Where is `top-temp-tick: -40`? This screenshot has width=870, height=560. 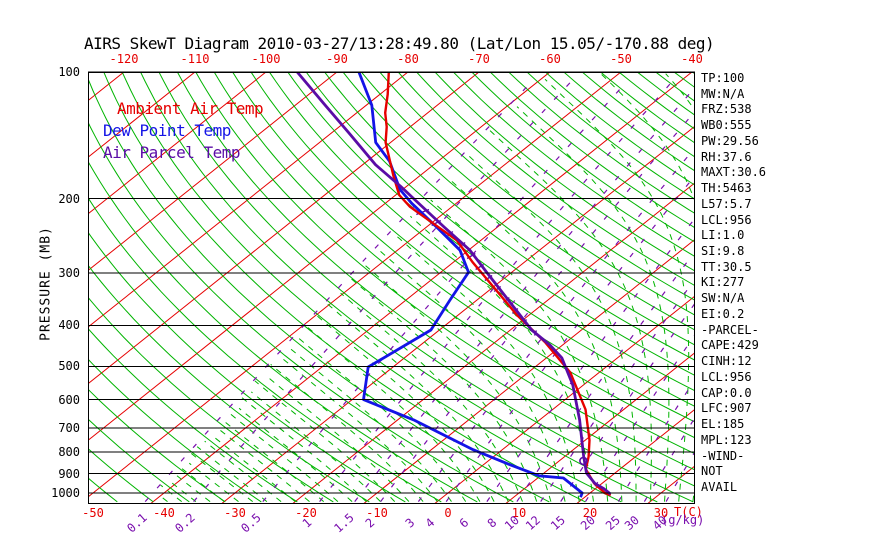 top-temp-tick: -40 is located at coordinates (692, 59).